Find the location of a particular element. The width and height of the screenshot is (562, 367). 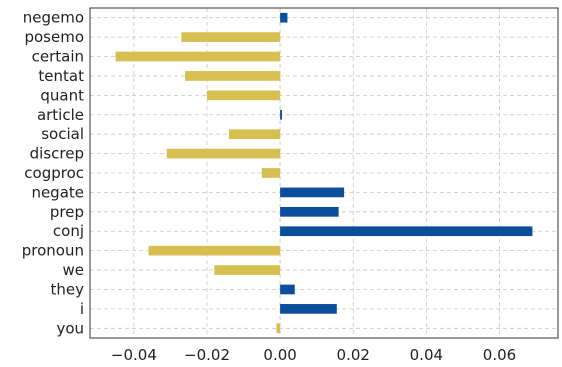

category-label-we: we is located at coordinates (74, 270).